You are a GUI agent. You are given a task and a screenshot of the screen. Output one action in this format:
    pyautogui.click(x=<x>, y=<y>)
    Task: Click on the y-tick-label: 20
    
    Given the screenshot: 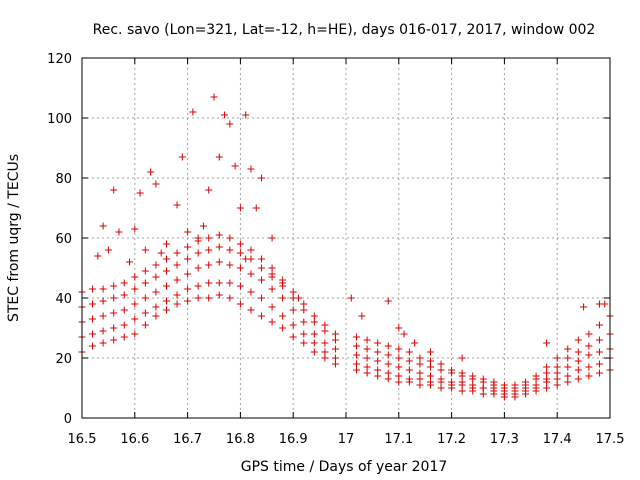 What is the action you would take?
    pyautogui.click(x=63, y=359)
    